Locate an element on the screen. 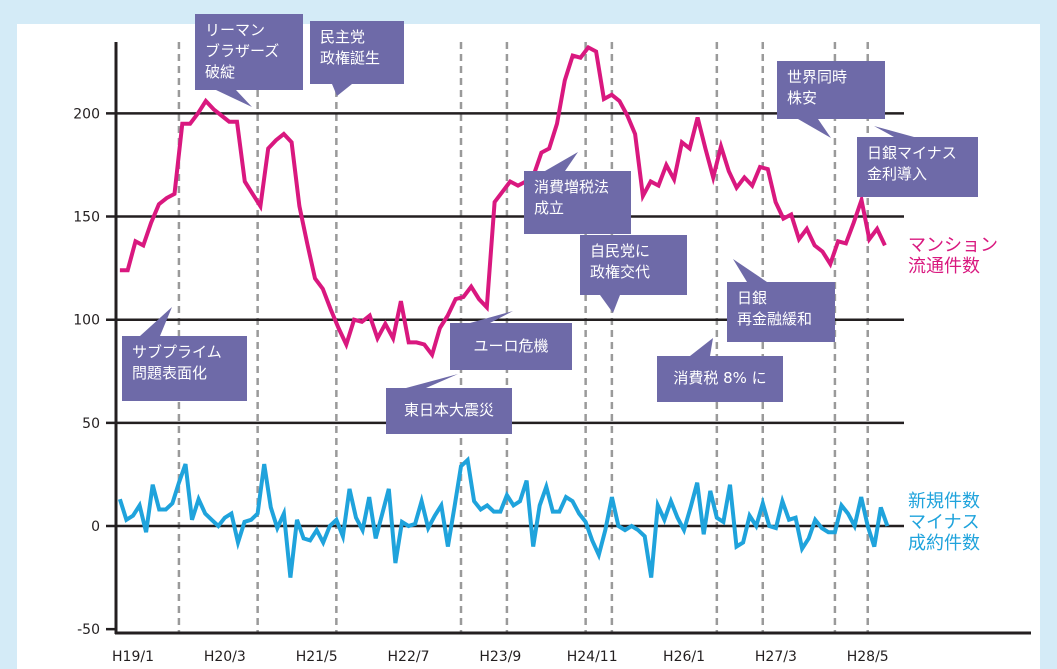 This screenshot has width=1057, height=669. annotation-tax-8pct: 消費税 8% に is located at coordinates (720, 379).